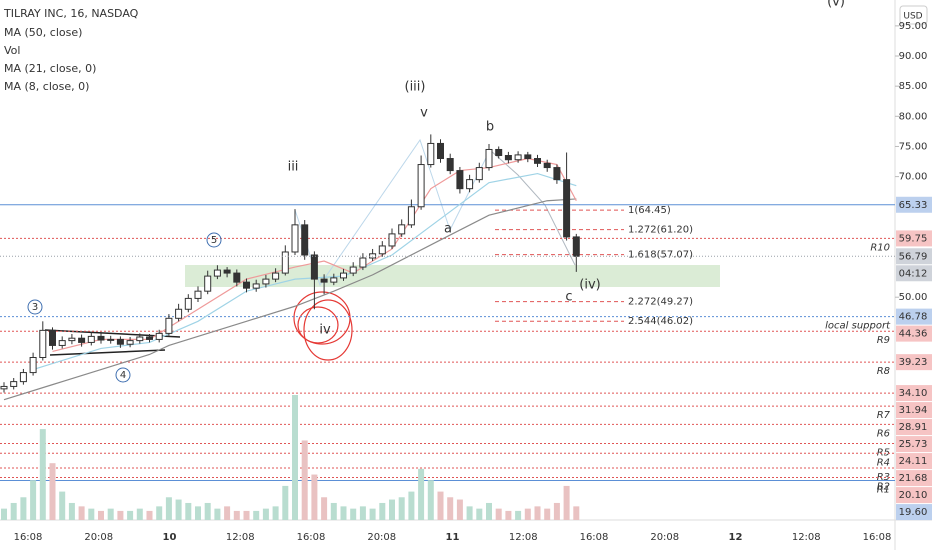  What do you see at coordinates (913, 297) in the screenshot?
I see `y-tick-label: 50.00` at bounding box center [913, 297].